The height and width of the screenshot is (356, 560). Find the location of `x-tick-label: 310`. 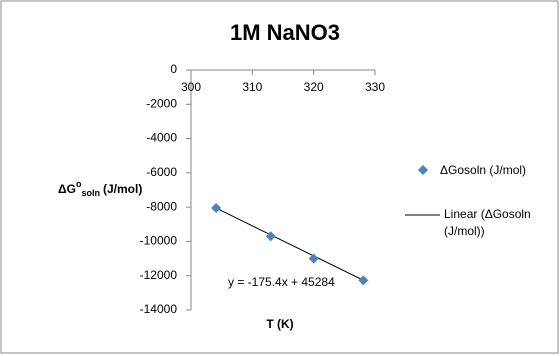

x-tick-label: 310 is located at coordinates (252, 87).